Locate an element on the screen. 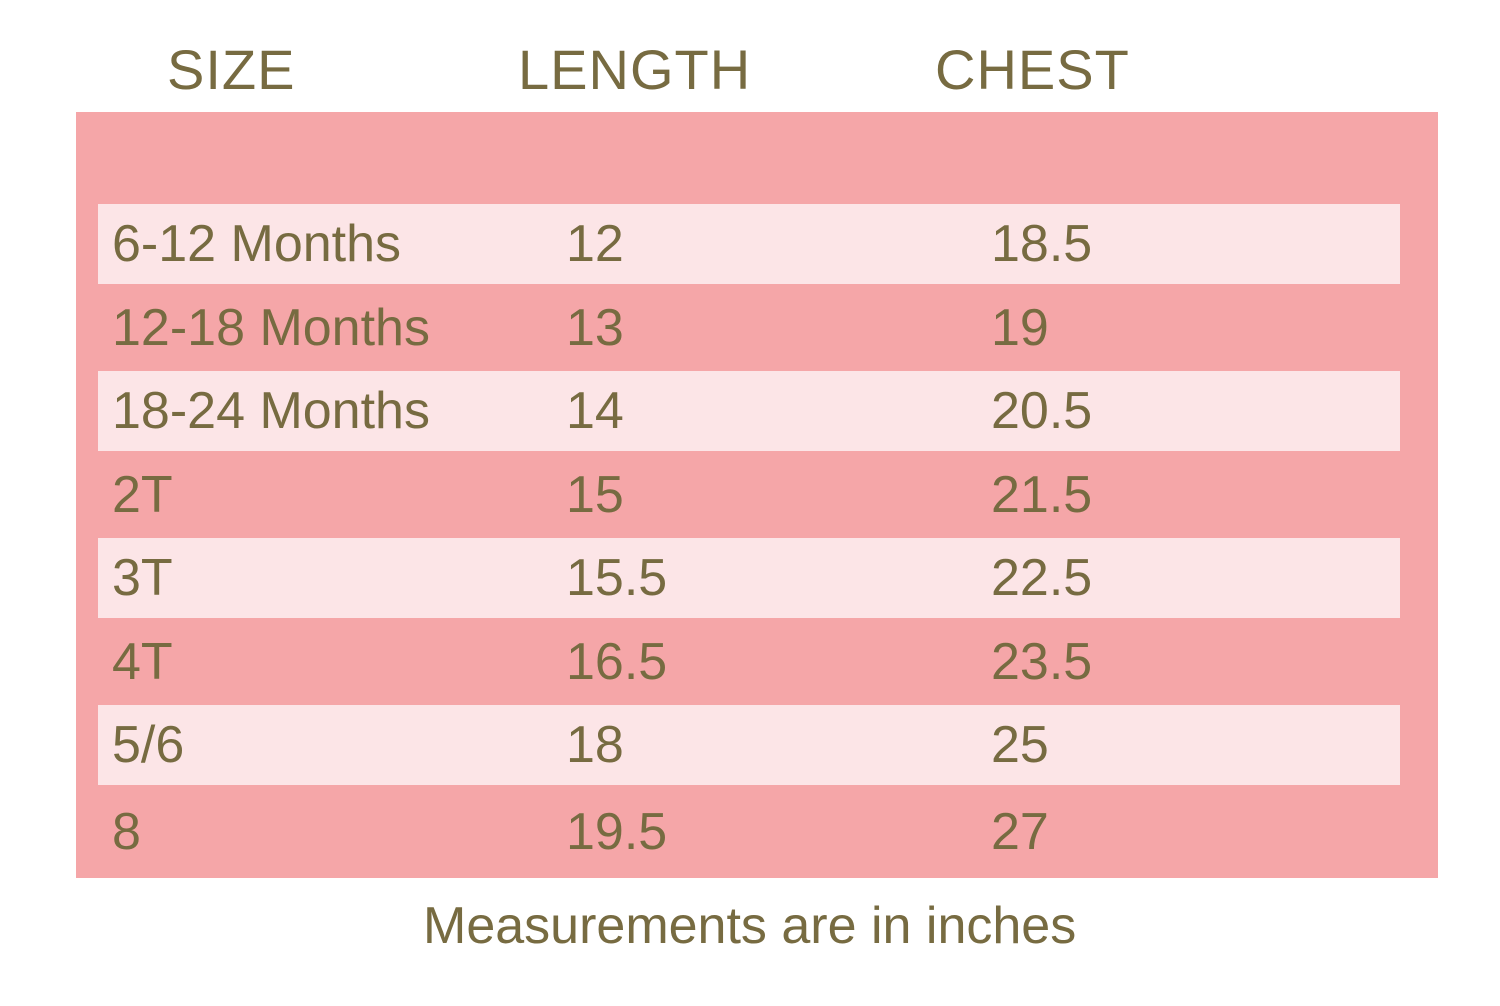 This screenshot has height=1006, width=1500. size-cell: 2T is located at coordinates (142, 494).